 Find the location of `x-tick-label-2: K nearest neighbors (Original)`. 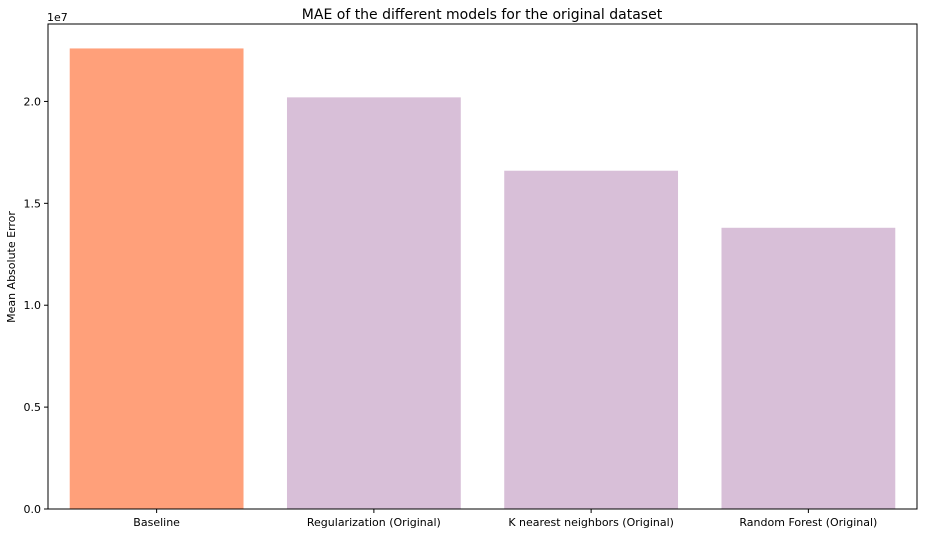

x-tick-label-2: K nearest neighbors (Original) is located at coordinates (591, 522).